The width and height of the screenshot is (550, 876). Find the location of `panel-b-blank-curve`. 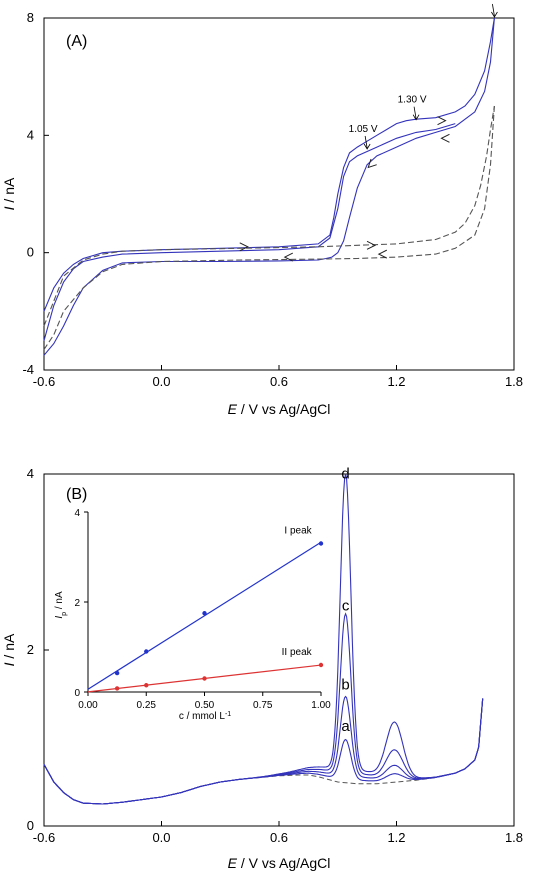

panel-b-blank-curve is located at coordinates (263, 751).